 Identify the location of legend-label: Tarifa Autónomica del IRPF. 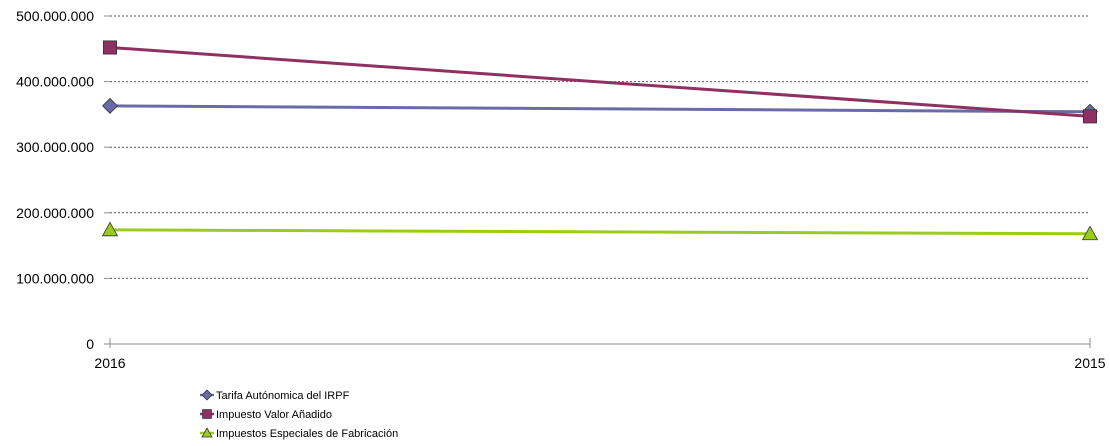
(283, 396).